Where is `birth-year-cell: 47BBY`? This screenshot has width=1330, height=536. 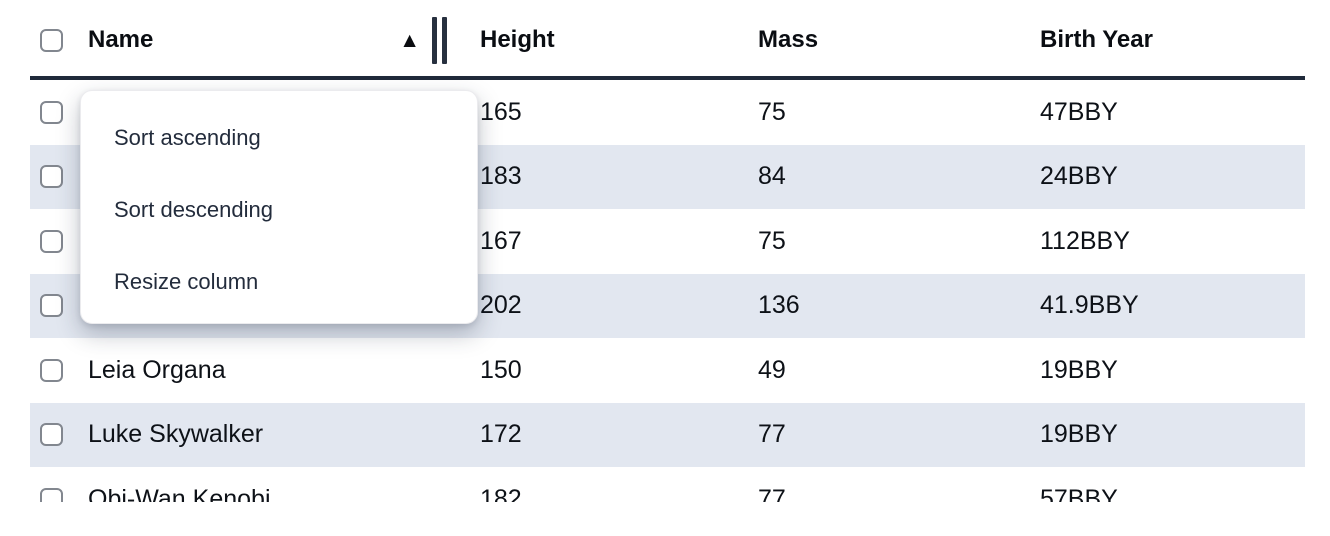
birth-year-cell: 47BBY is located at coordinates (1079, 111).